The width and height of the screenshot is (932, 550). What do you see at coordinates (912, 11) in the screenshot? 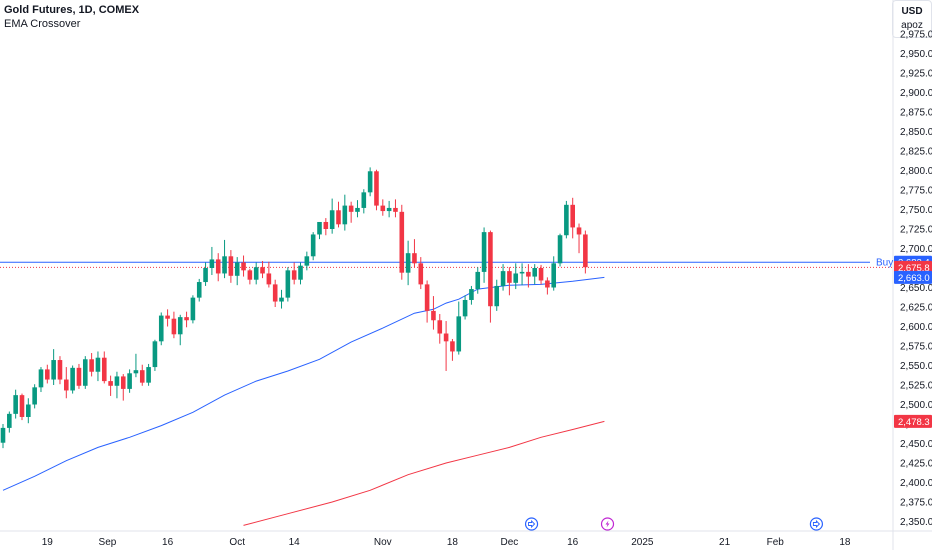
I see `currency-label: USD` at bounding box center [912, 11].